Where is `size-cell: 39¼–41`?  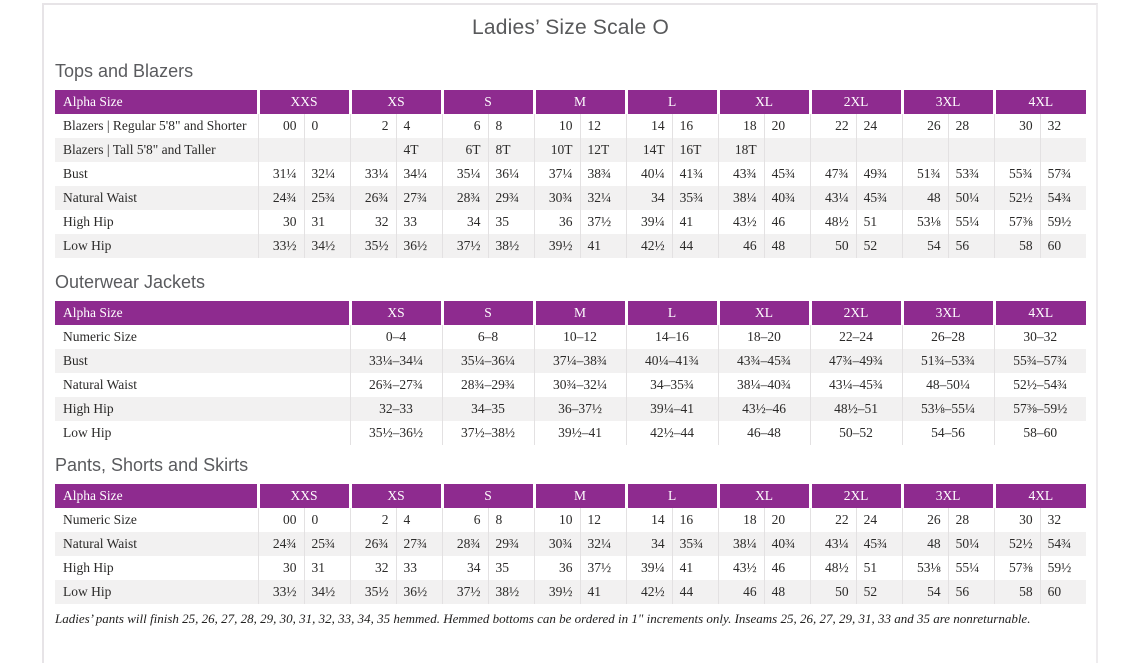
size-cell: 39¼–41 is located at coordinates (671, 409).